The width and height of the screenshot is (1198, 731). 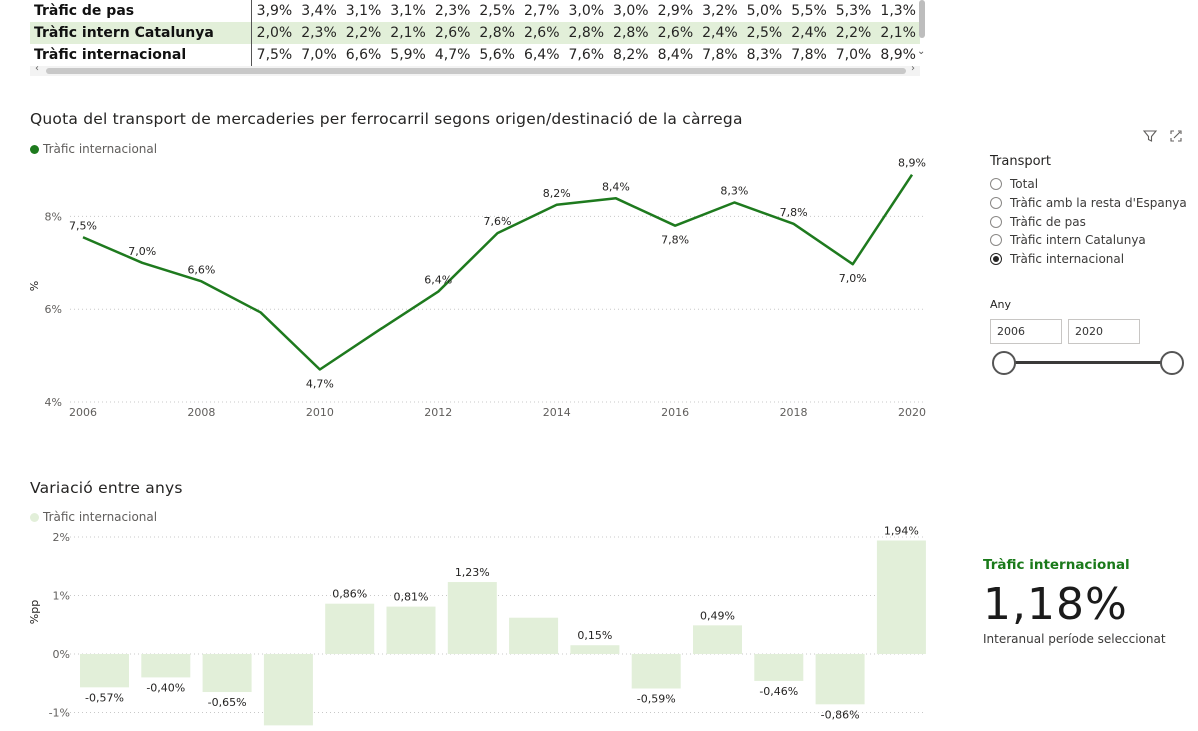 What do you see at coordinates (1088, 221) in the screenshot?
I see `transport-option: Tràfic de pas` at bounding box center [1088, 221].